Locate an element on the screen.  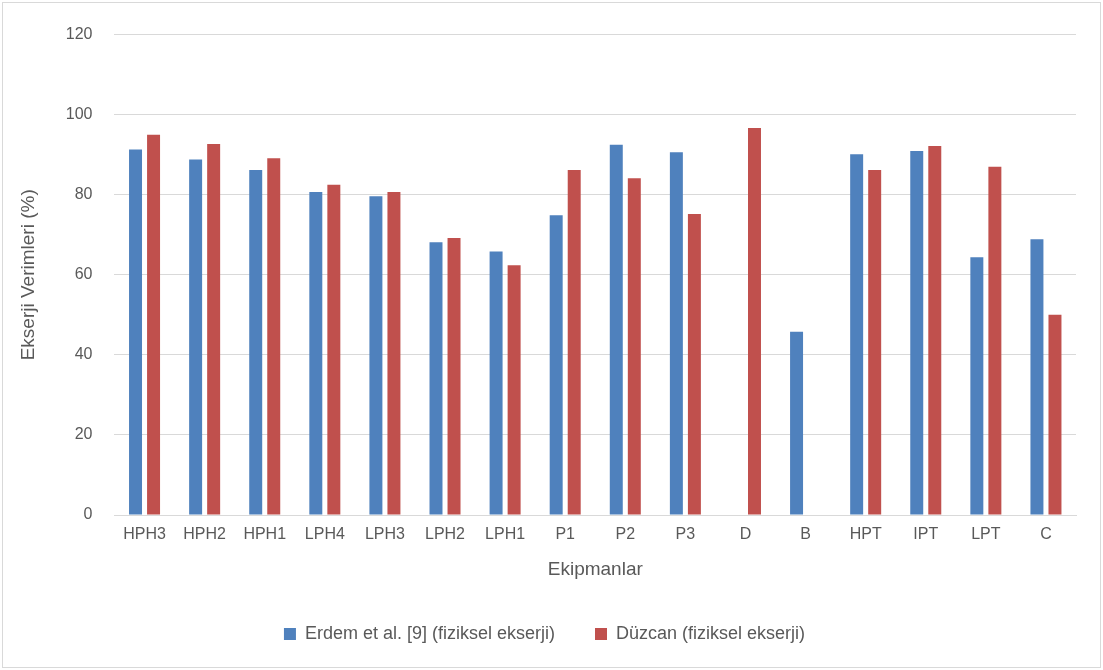
y-tick-label: 0 is located at coordinates (88, 514).